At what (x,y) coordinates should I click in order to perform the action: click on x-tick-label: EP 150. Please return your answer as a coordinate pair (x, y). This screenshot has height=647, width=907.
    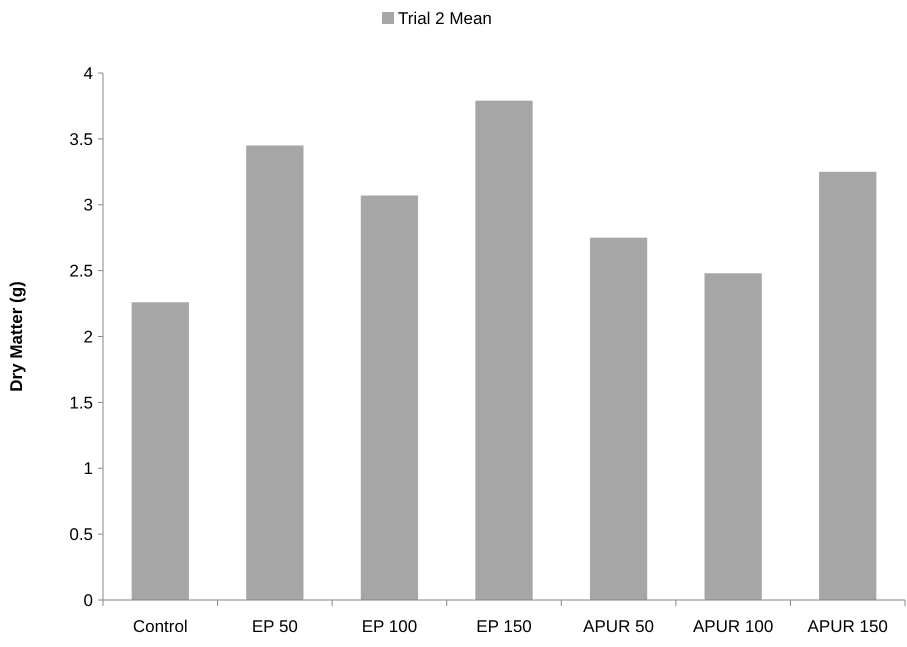
    Looking at the image, I should click on (504, 626).